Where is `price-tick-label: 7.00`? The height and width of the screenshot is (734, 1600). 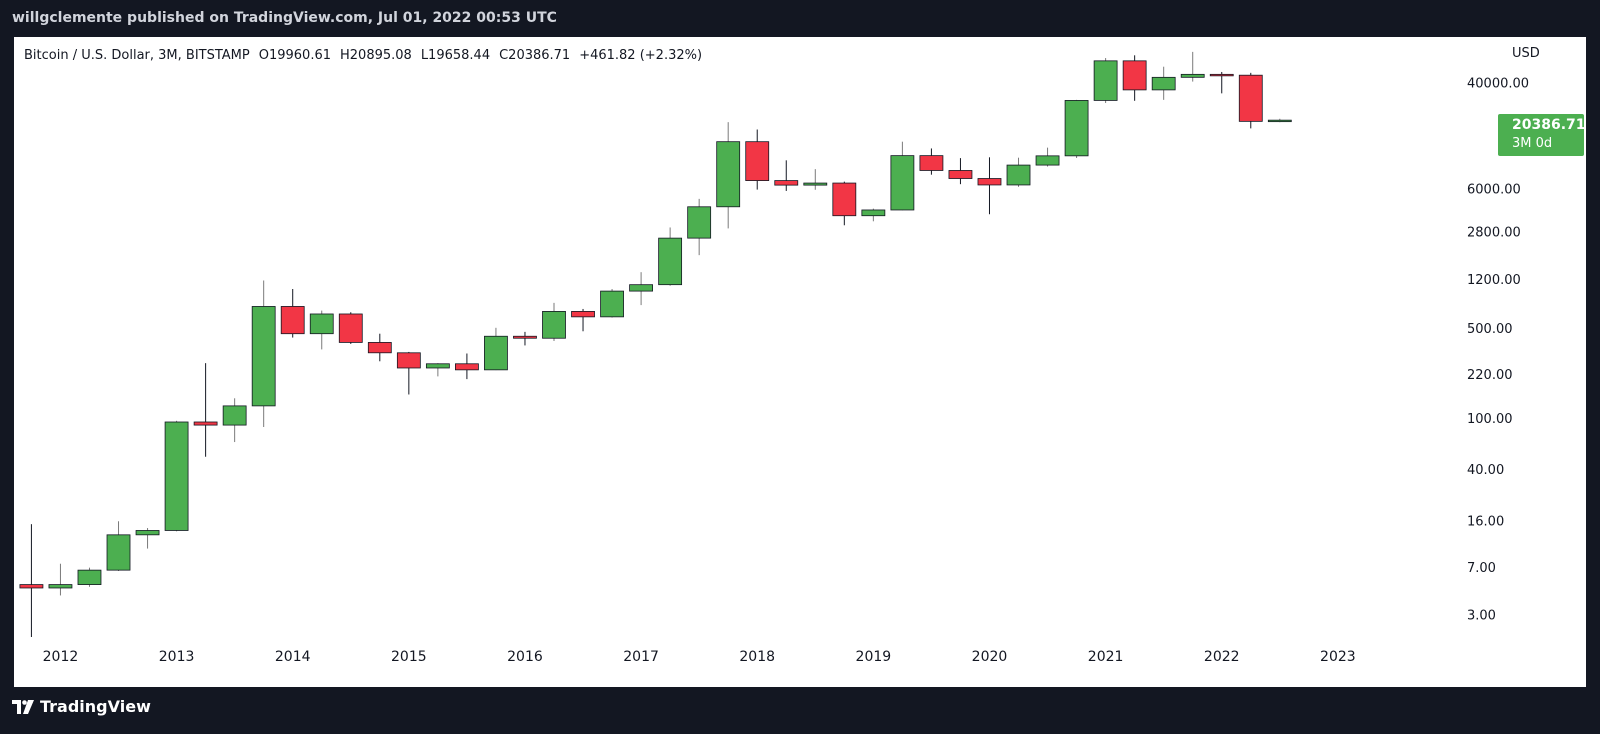 price-tick-label: 7.00 is located at coordinates (1481, 568).